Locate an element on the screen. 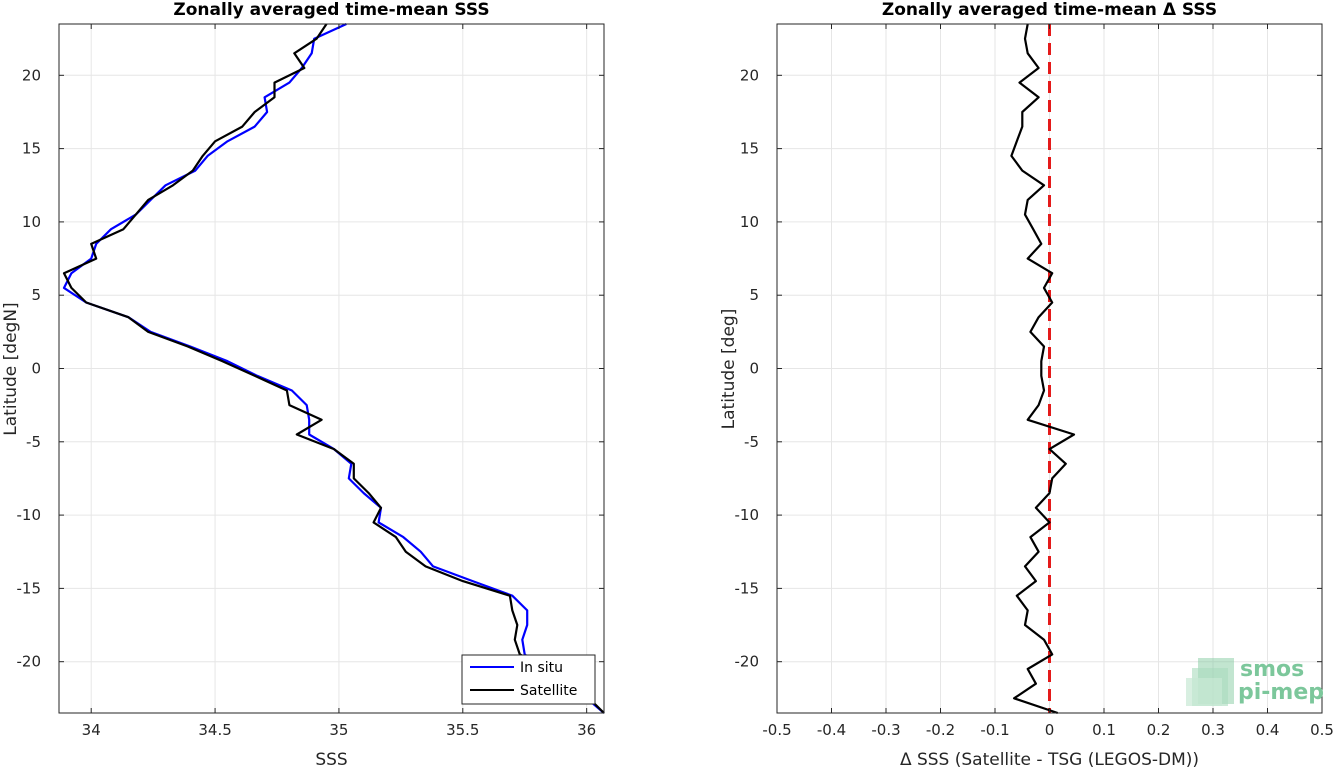 This screenshot has height=769, width=1336. x-tick-label: -0.4 is located at coordinates (831, 730).